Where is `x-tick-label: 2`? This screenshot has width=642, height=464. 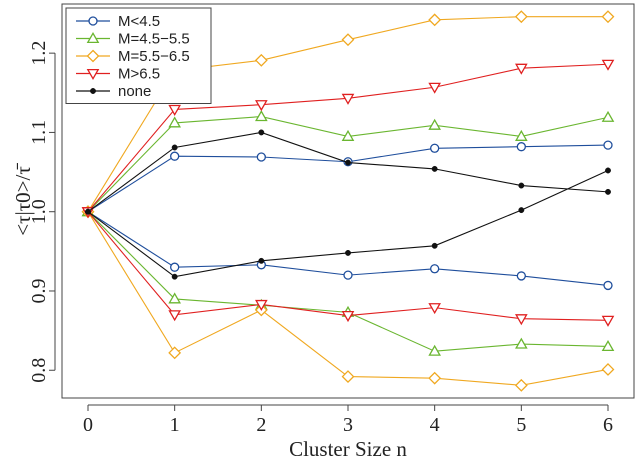 x-tick-label: 2 is located at coordinates (261, 425).